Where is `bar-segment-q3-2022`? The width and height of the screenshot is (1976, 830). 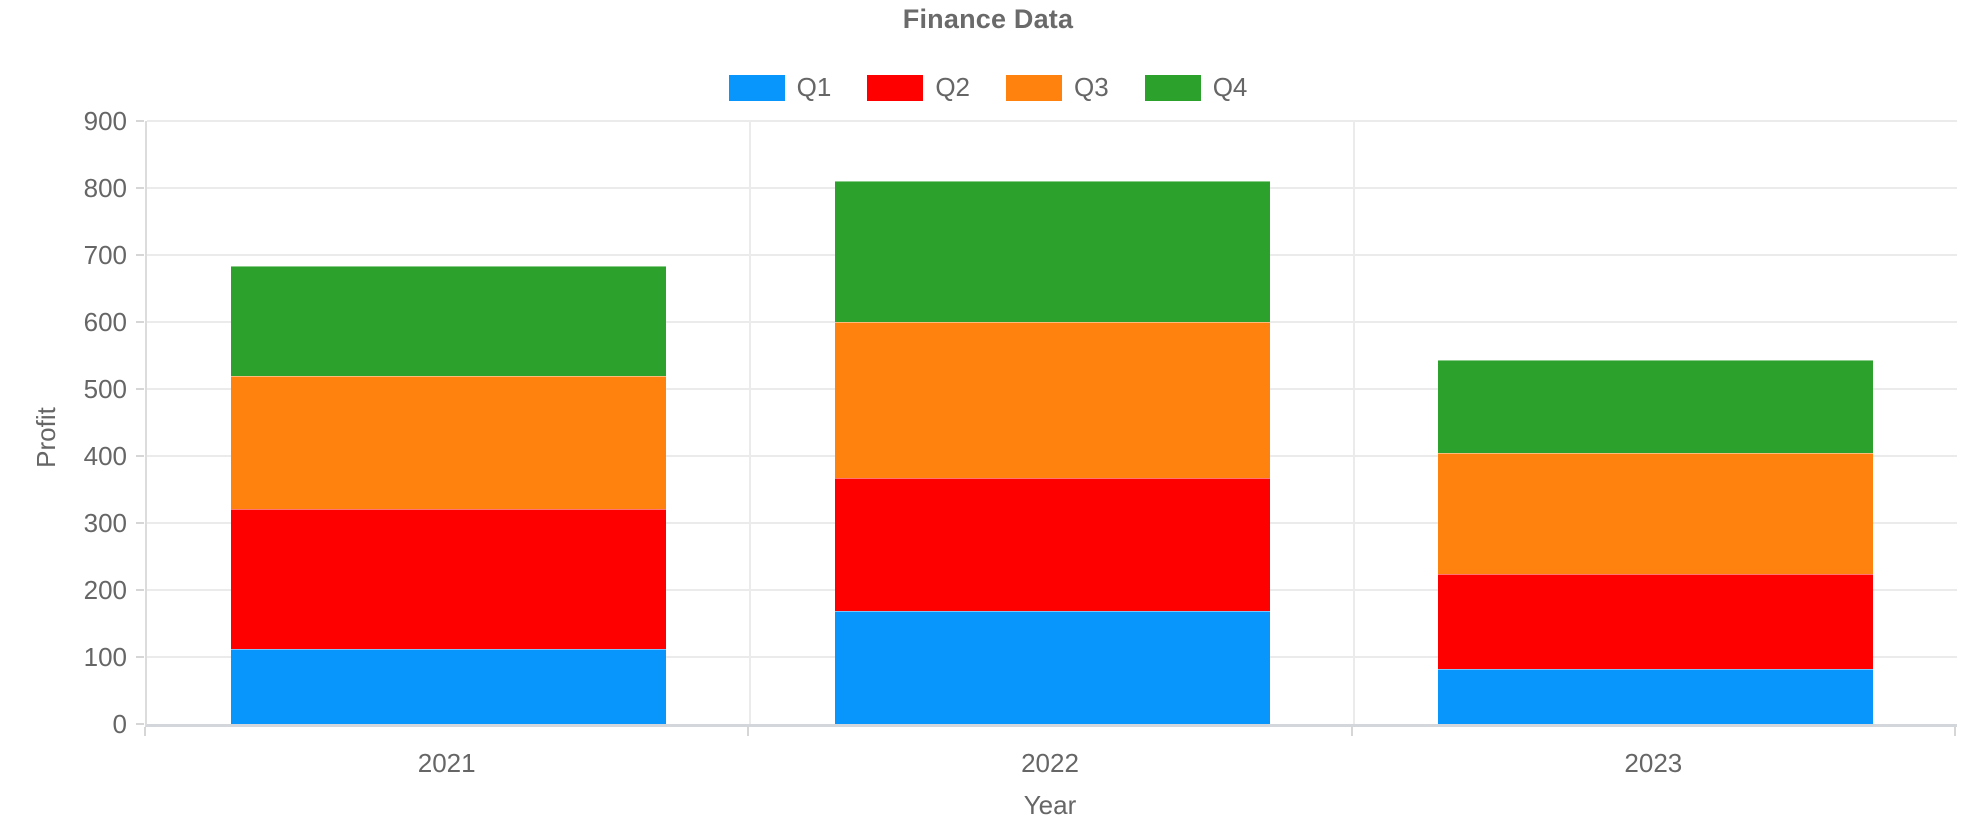 bar-segment-q3-2022 is located at coordinates (1052, 400).